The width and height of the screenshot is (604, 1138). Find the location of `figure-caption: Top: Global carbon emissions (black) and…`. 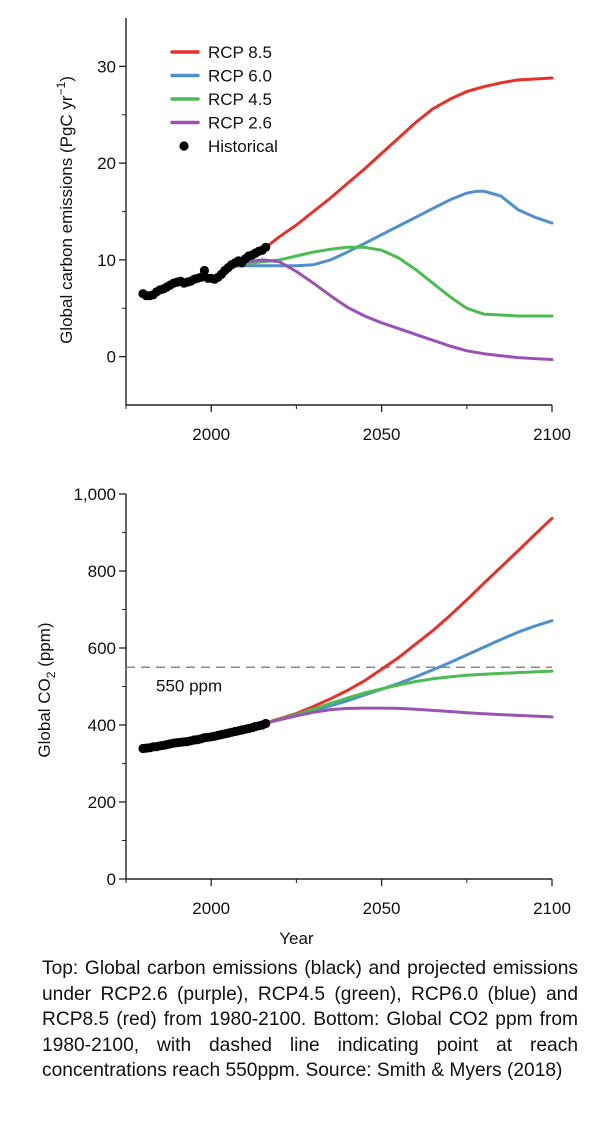

figure-caption: Top: Global carbon emissions (black) and… is located at coordinates (310, 1020).